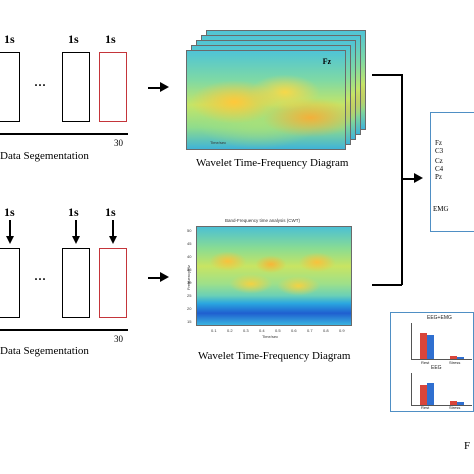  I want to click on y-tick: 20, so click(189, 308).